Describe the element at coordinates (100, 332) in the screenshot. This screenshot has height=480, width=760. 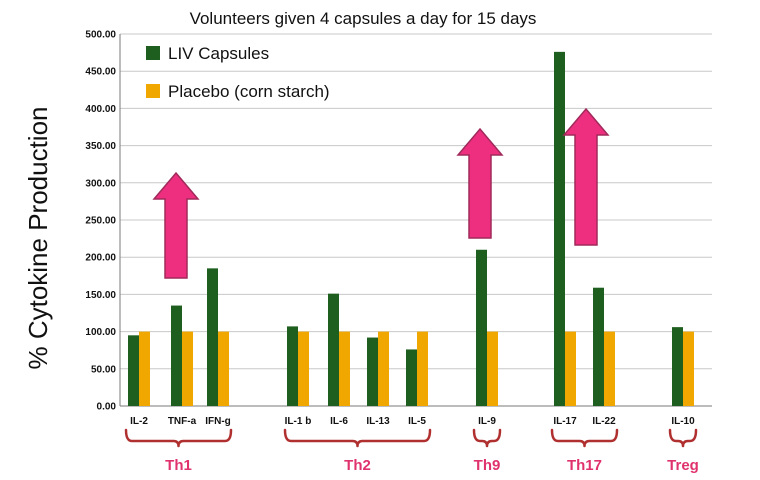
I see `y-tick-label: 100.00` at that location.